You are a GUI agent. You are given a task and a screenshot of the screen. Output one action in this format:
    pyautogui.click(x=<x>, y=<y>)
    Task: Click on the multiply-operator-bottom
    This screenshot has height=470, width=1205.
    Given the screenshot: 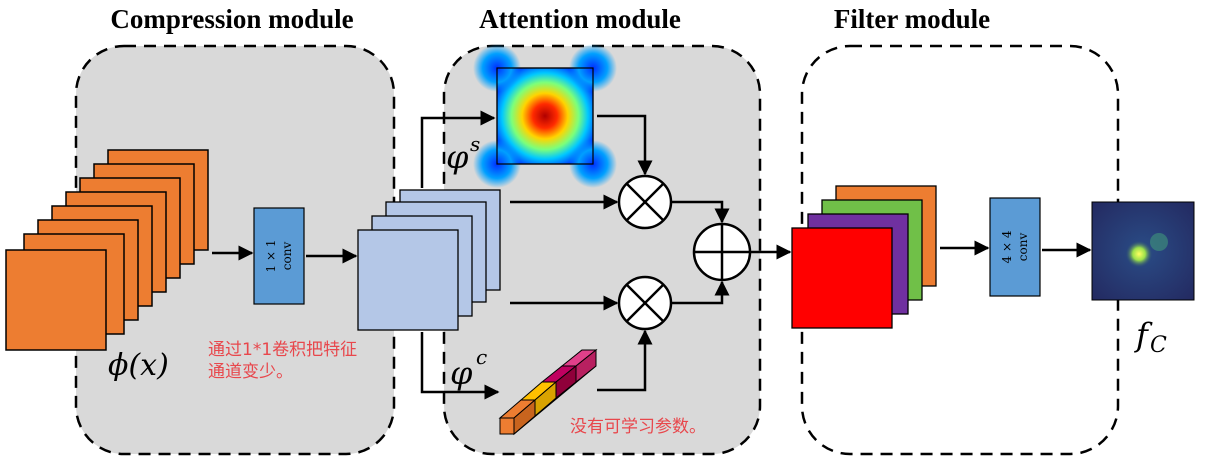 What is the action you would take?
    pyautogui.click(x=645, y=303)
    